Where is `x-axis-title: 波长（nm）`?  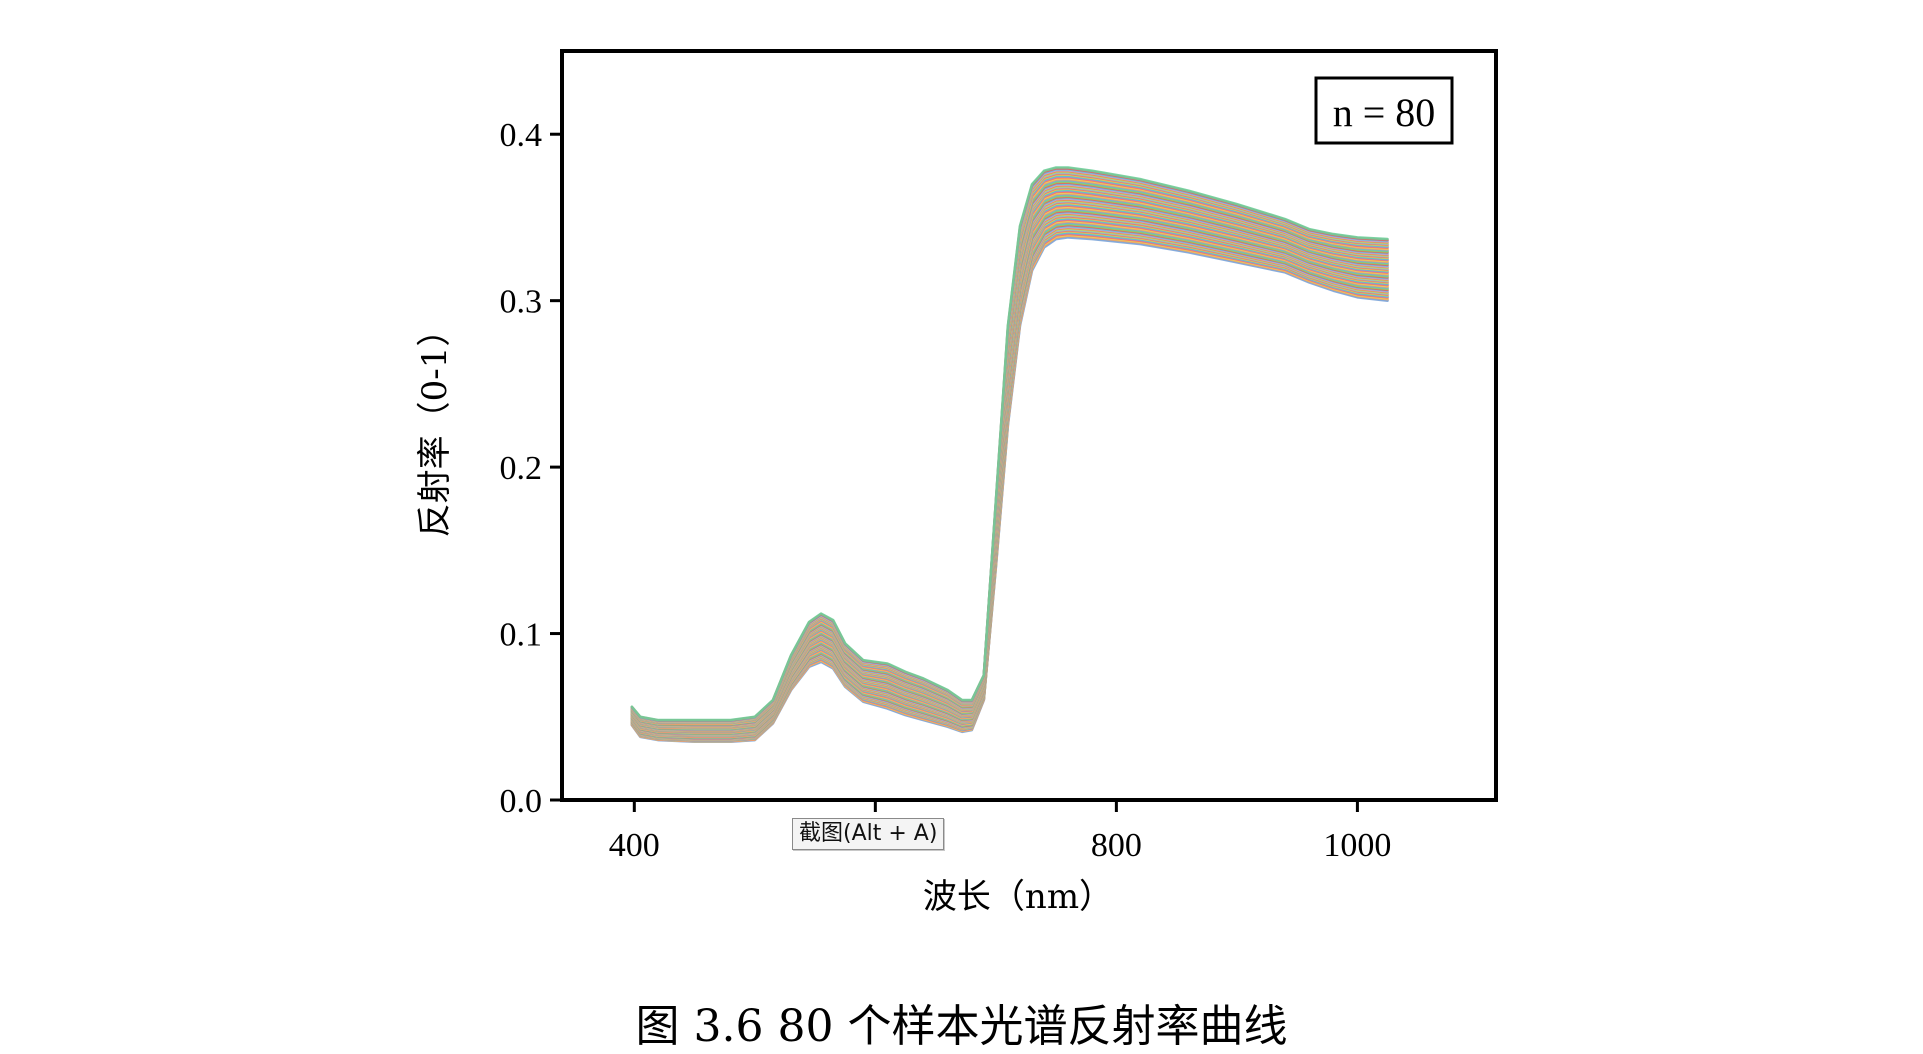
x-axis-title: 波长（nm） is located at coordinates (1018, 897).